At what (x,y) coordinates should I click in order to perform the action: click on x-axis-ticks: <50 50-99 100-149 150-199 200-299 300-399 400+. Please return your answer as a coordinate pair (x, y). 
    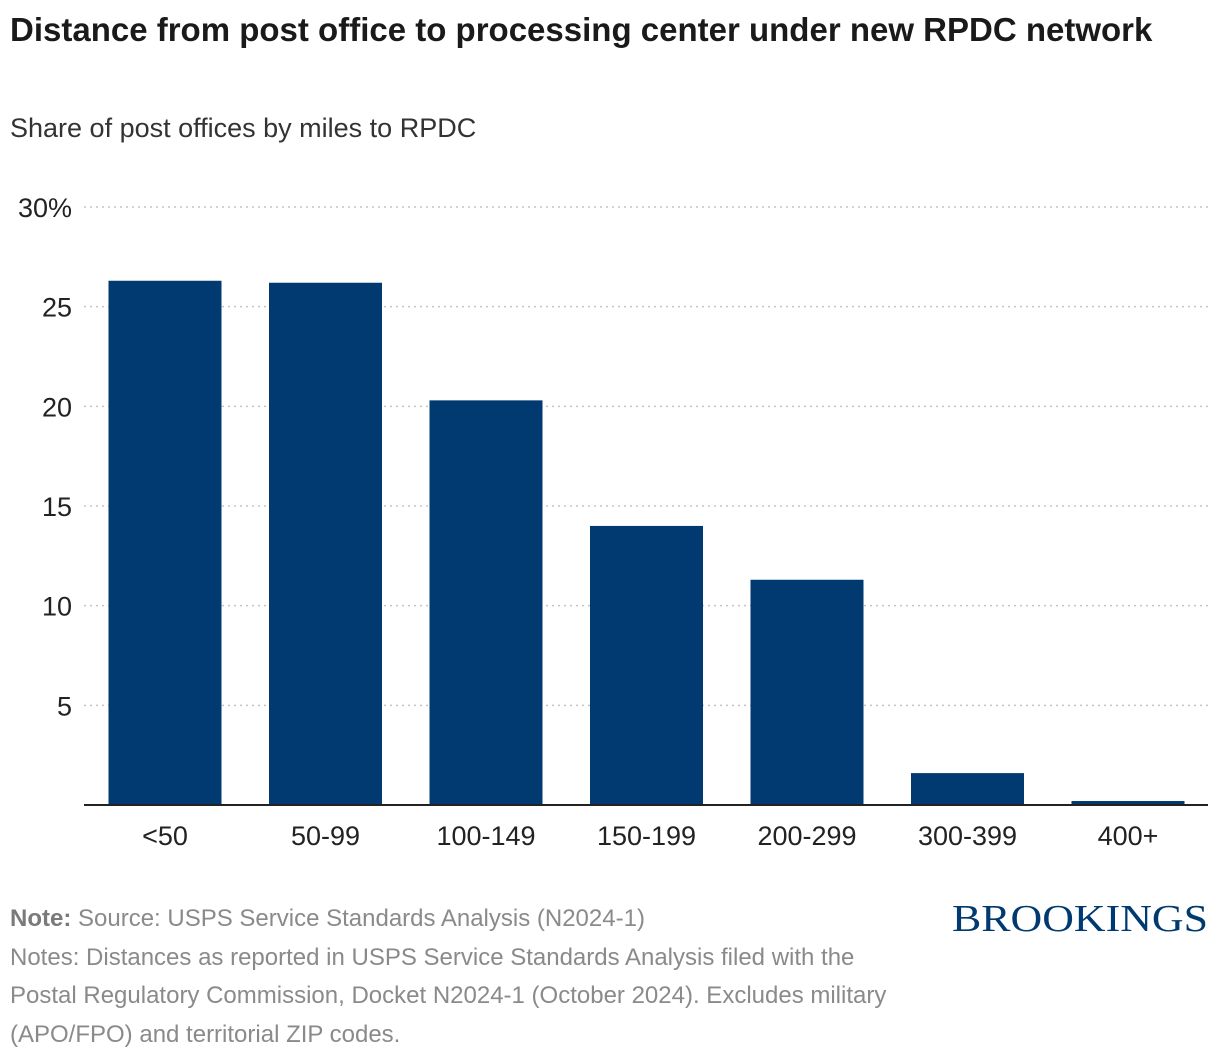
    Looking at the image, I should click on (650, 836).